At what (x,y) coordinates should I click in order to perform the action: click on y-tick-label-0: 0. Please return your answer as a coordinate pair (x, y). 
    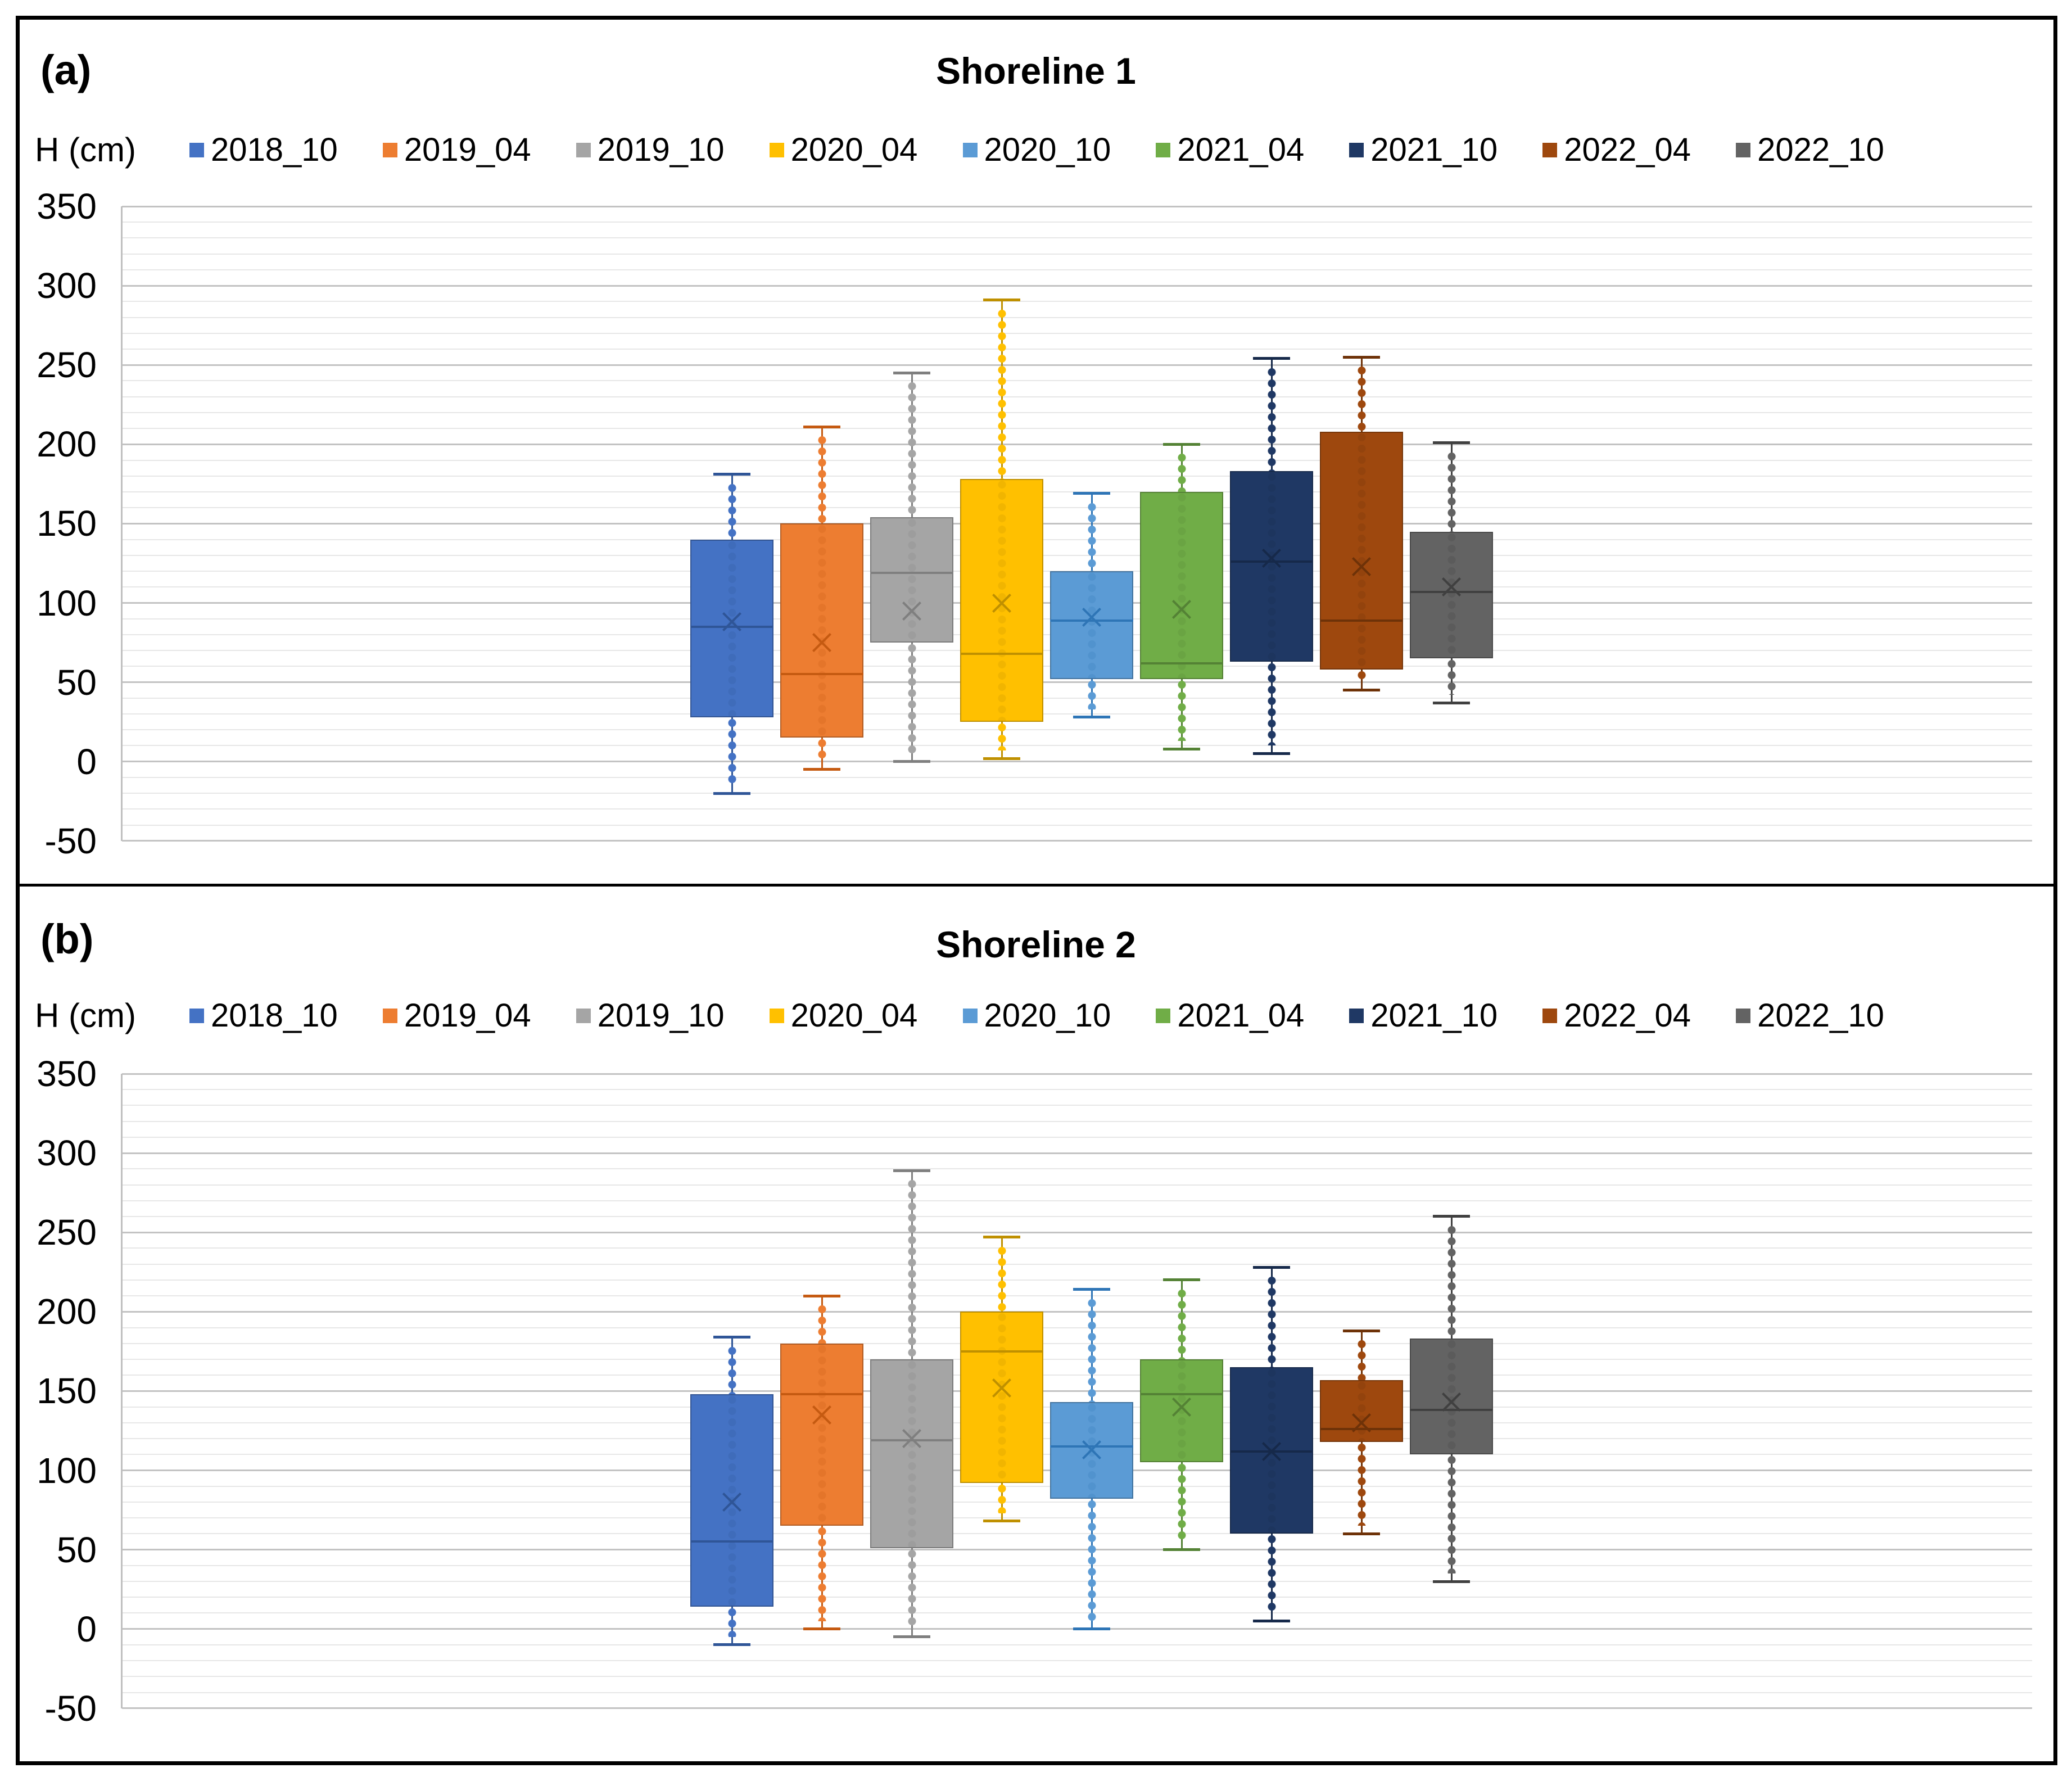
    Looking at the image, I should click on (86, 1629).